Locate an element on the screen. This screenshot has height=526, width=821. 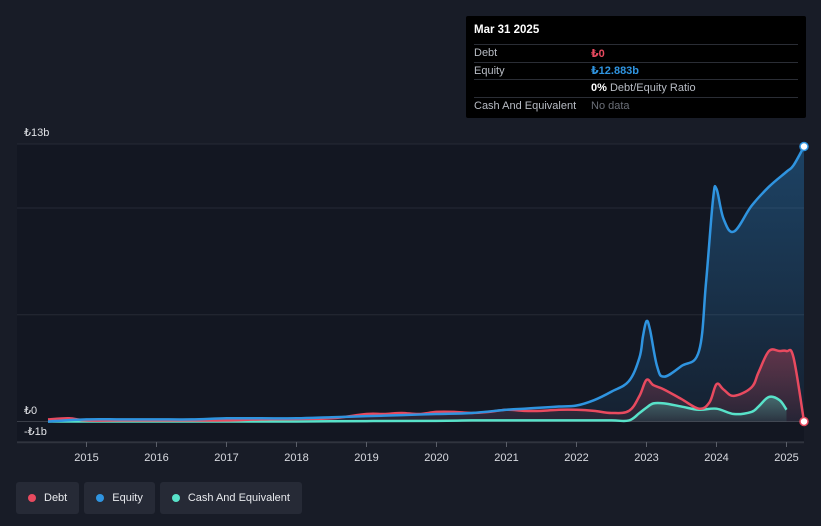
tooltip-row-ratio: 0% Debt/Equity Ratio is located at coordinates (636, 88).